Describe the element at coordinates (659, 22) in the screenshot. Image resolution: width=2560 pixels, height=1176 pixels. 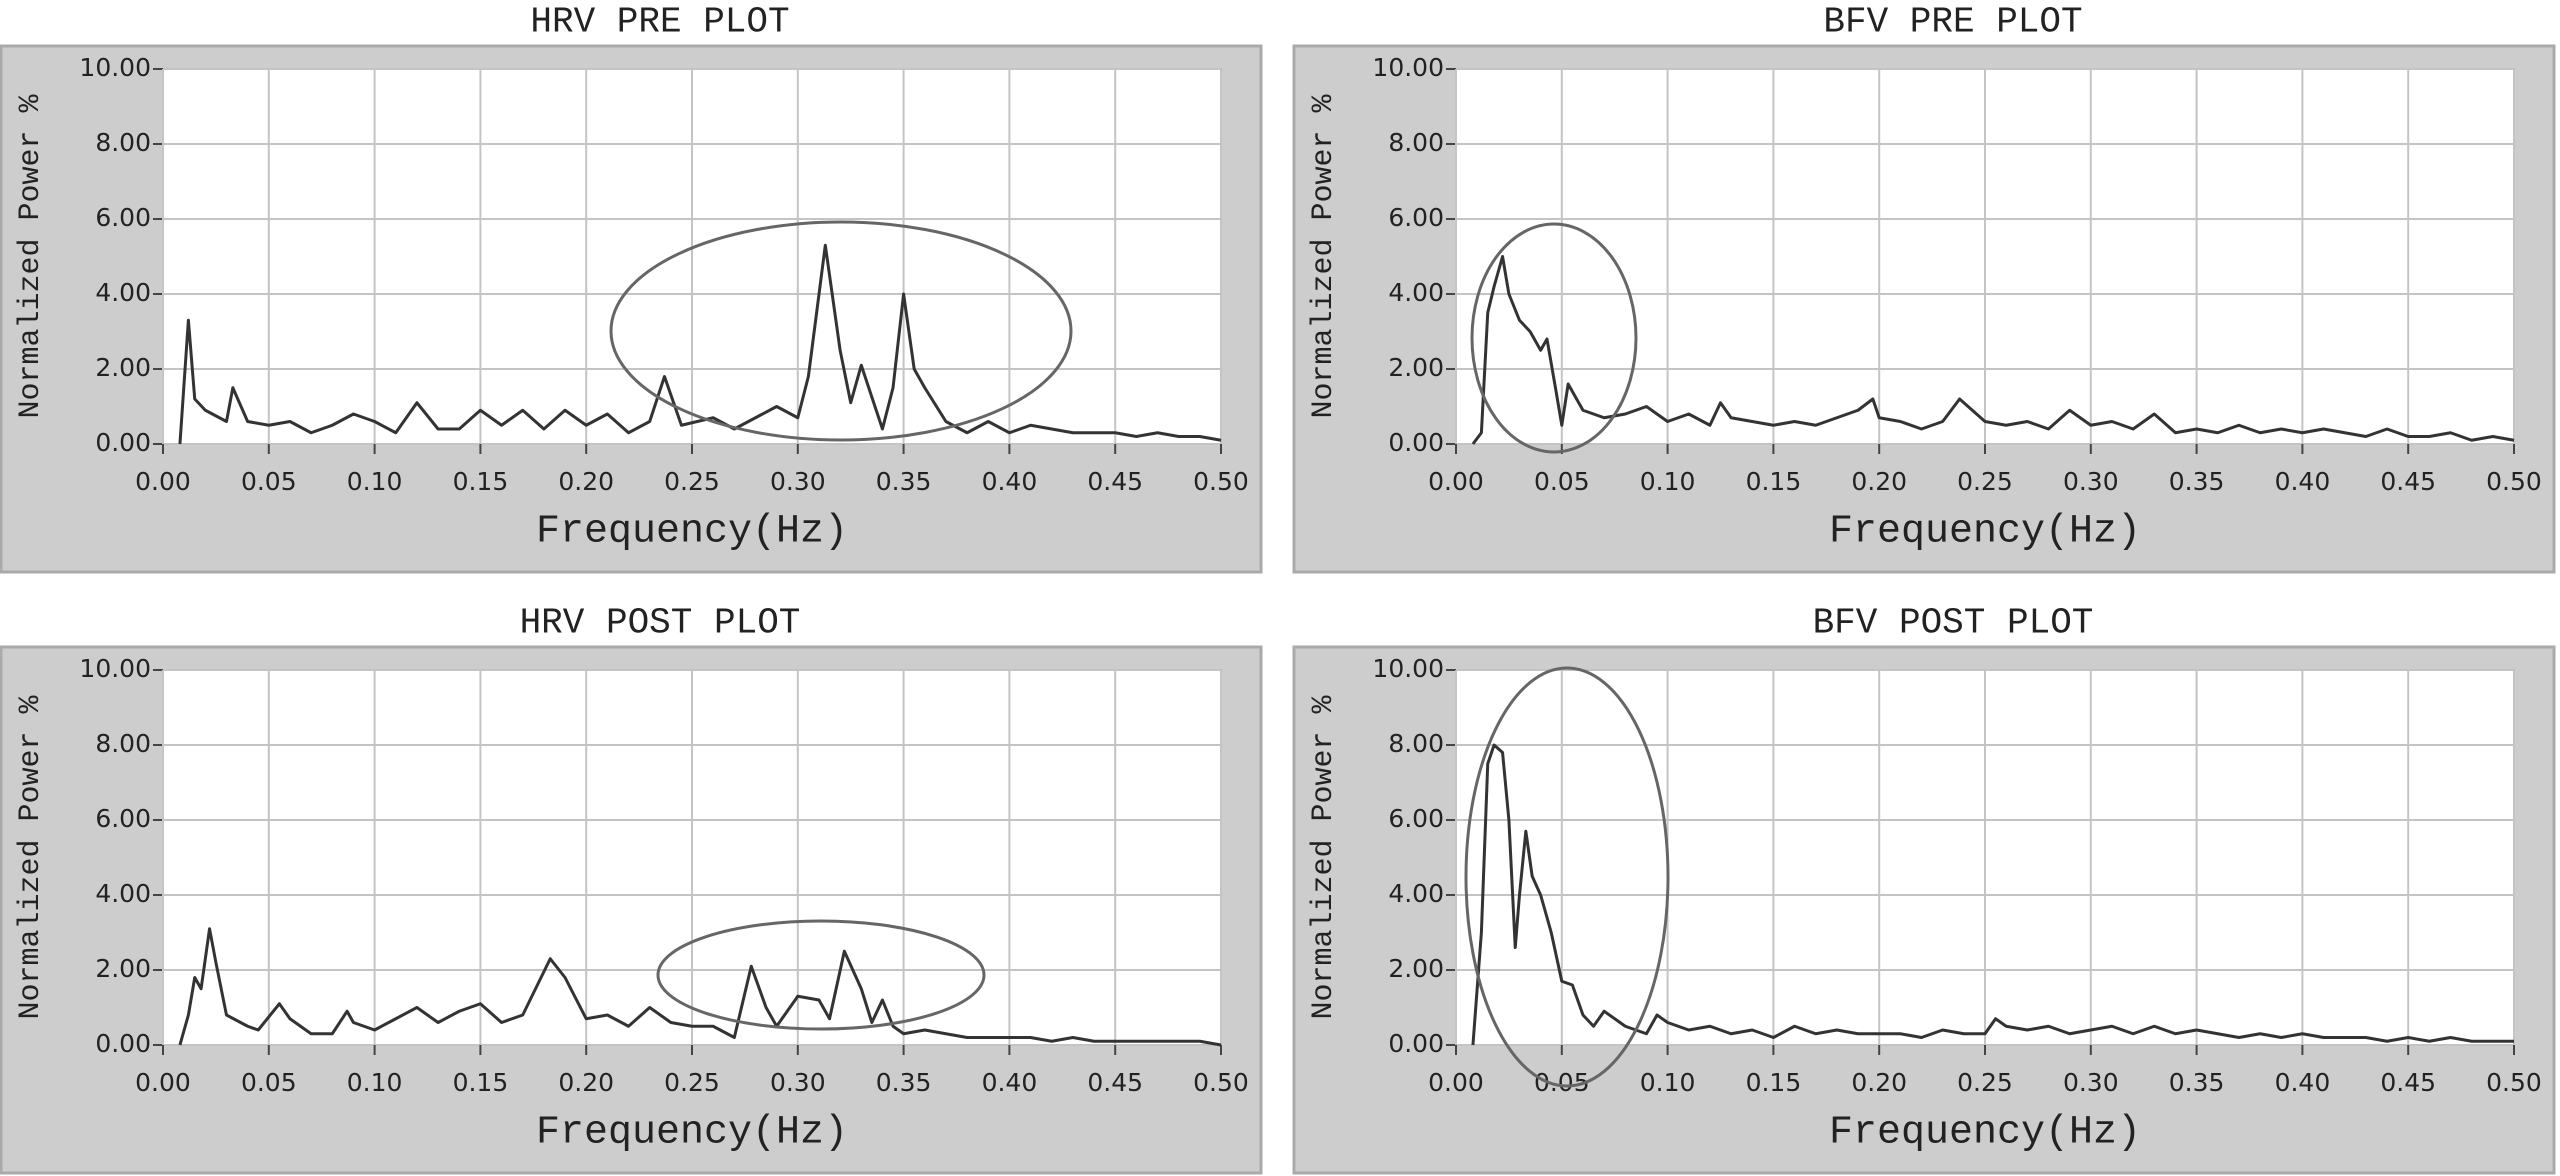
I see `chart-title: HRV PRE PLOT` at that location.